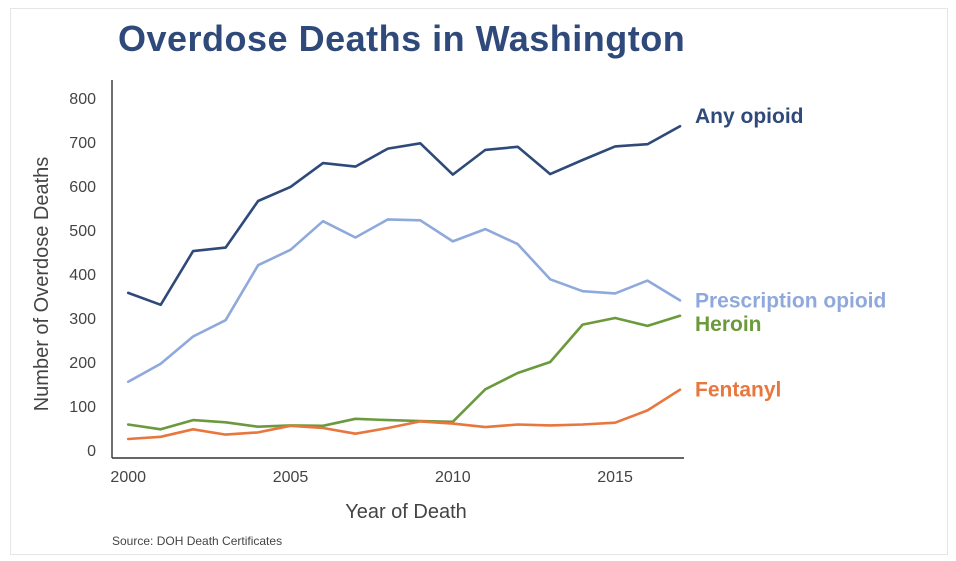 This screenshot has height=561, width=956. What do you see at coordinates (82, 231) in the screenshot?
I see `y-tick-label: 500` at bounding box center [82, 231].